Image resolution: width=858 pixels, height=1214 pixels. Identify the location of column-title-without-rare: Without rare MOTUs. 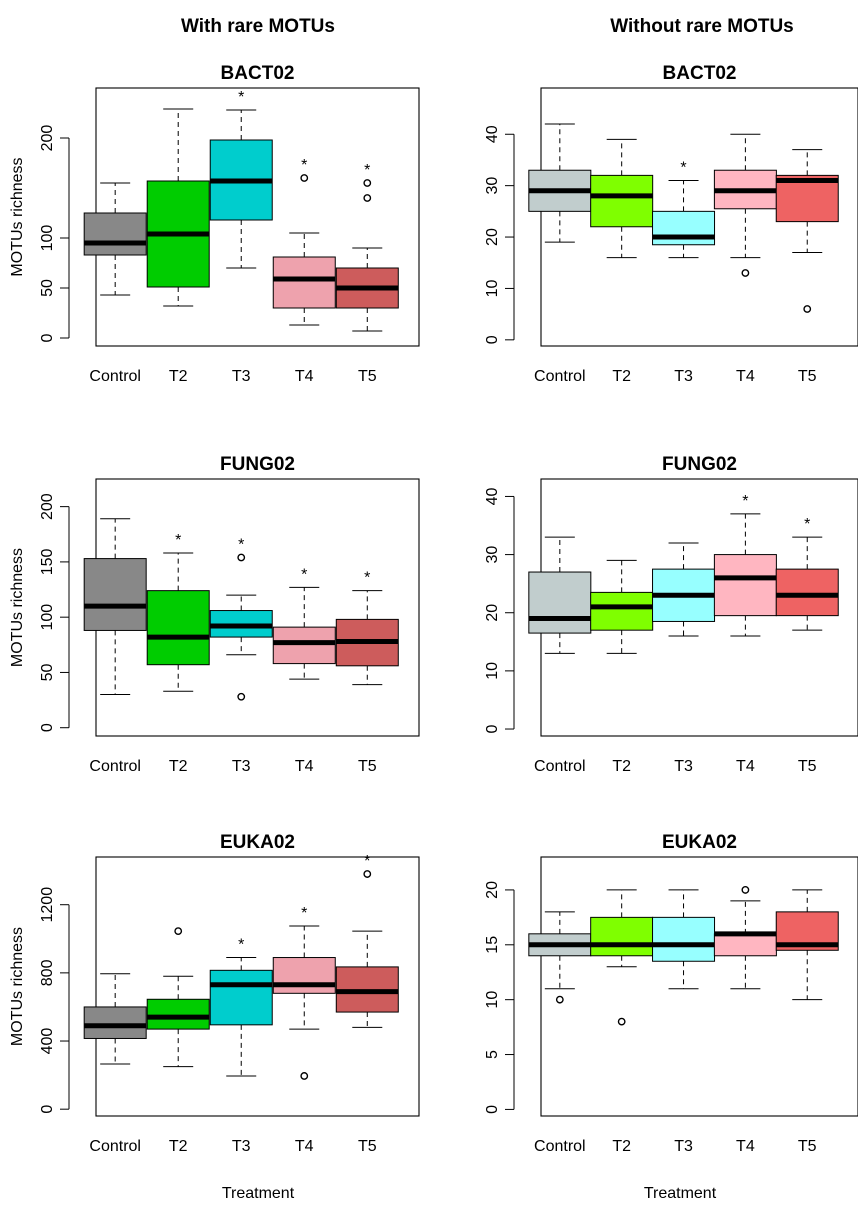
(702, 26).